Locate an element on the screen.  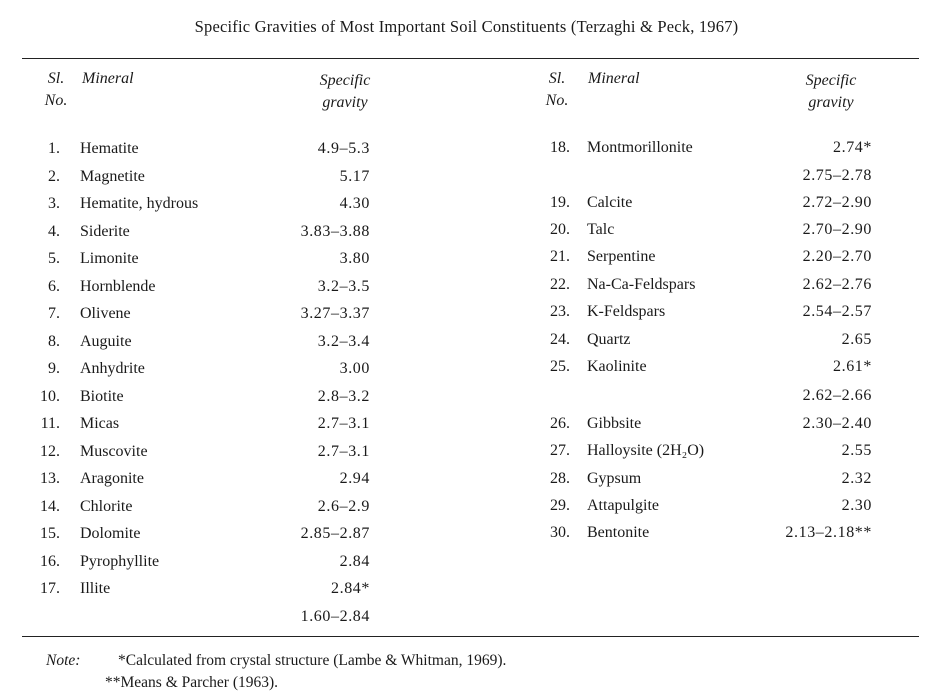
mineral-name: Aragonite is located at coordinates (112, 478).